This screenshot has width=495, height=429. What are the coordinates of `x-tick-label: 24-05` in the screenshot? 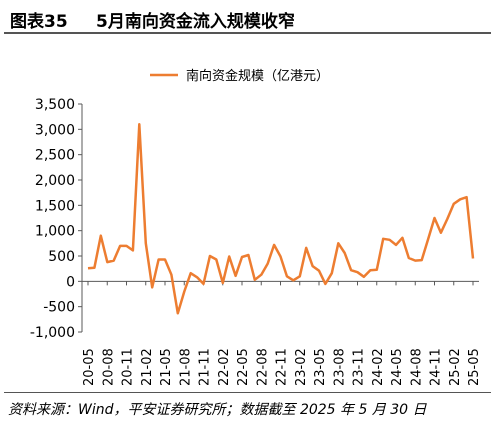 It's located at (397, 367).